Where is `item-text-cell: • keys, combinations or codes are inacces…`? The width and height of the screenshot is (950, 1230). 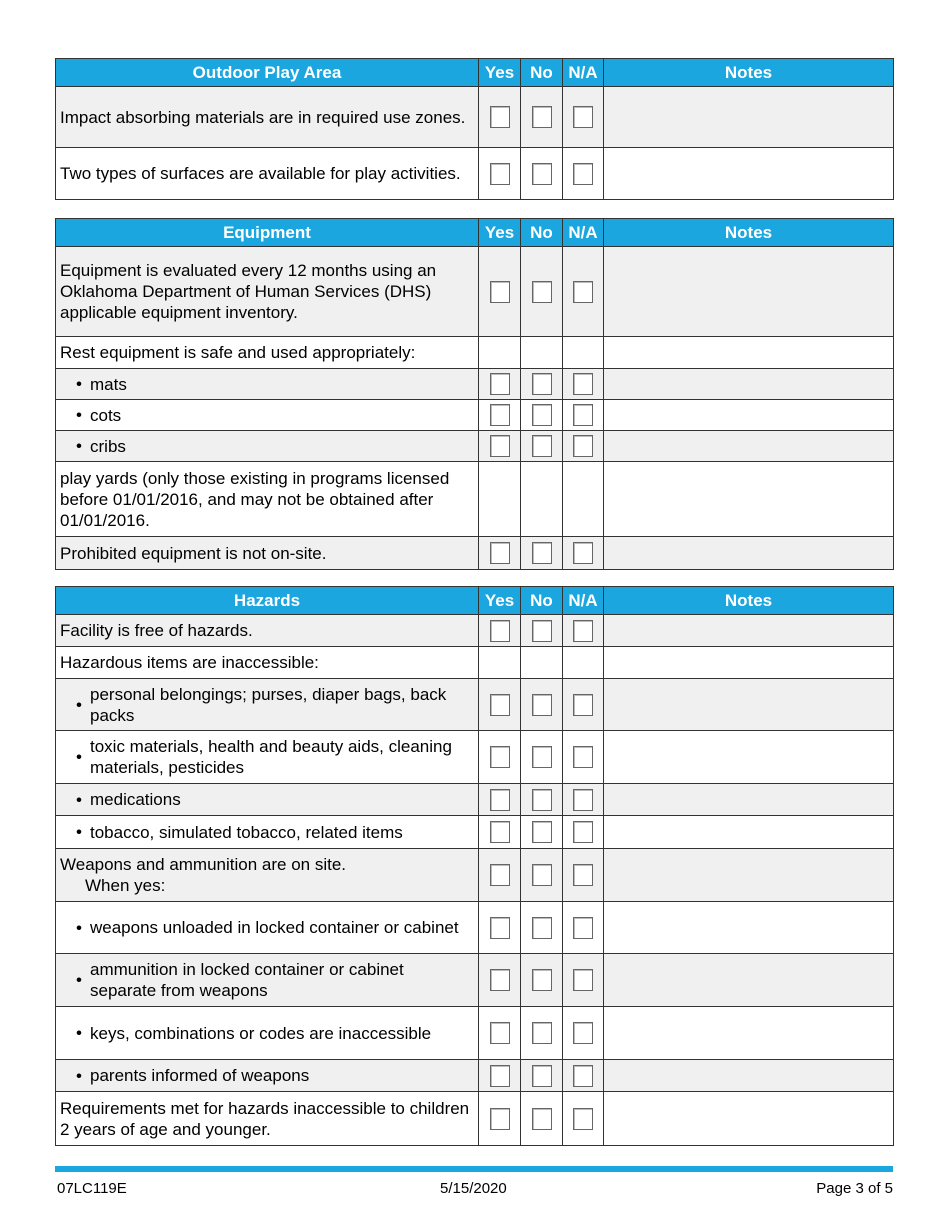 item-text-cell: • keys, combinations or codes are inacces… is located at coordinates (267, 1033).